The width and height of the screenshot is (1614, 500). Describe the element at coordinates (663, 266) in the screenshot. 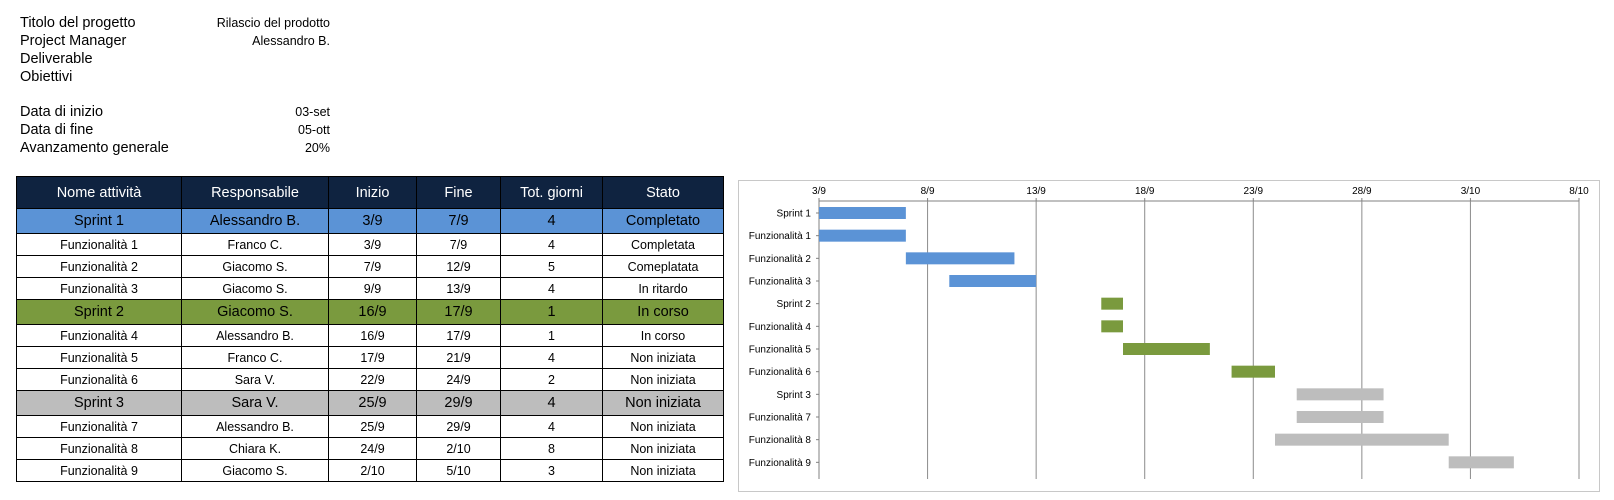

I see `cell-status: Comeplatata` at that location.